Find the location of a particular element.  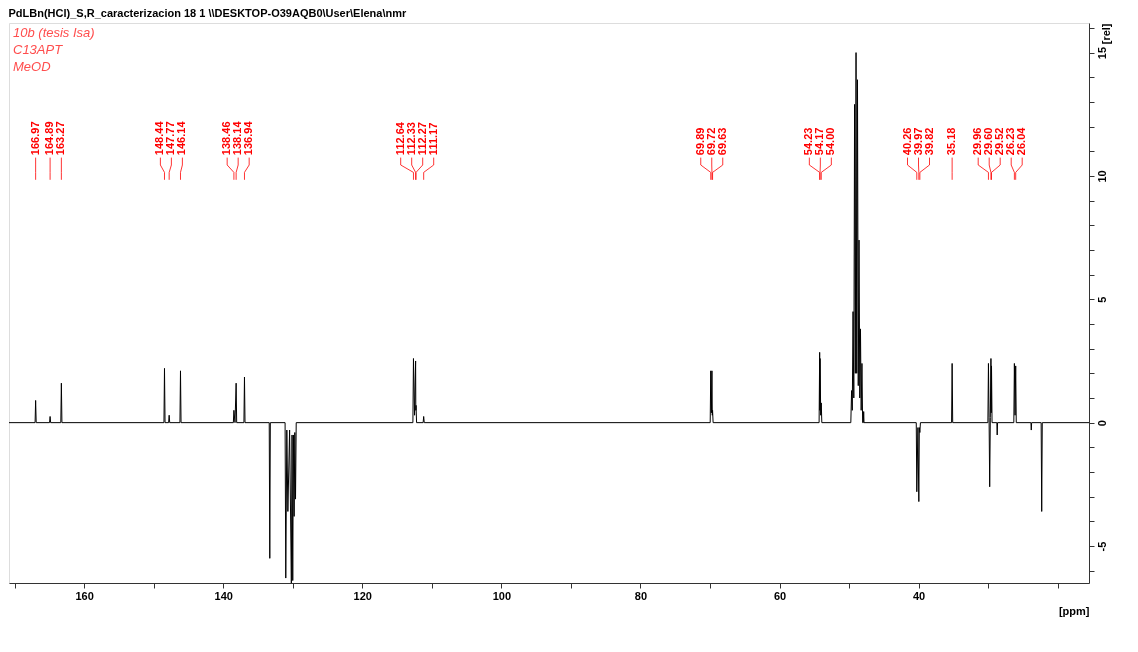

annotation: 26.23 is located at coordinates (1010, 141).